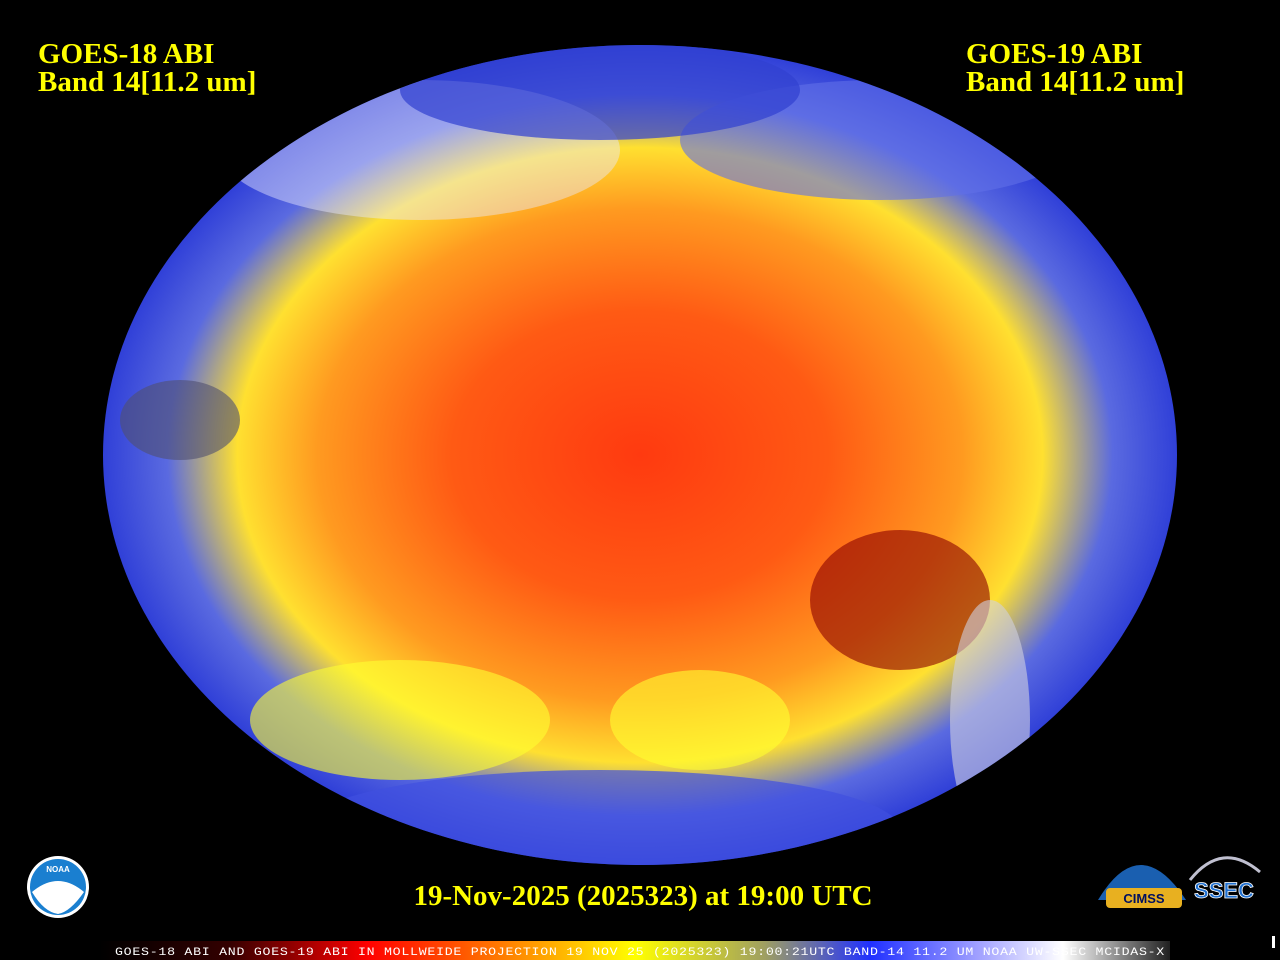  What do you see at coordinates (1224, 890) in the screenshot?
I see `ssec-label: SSEC` at bounding box center [1224, 890].